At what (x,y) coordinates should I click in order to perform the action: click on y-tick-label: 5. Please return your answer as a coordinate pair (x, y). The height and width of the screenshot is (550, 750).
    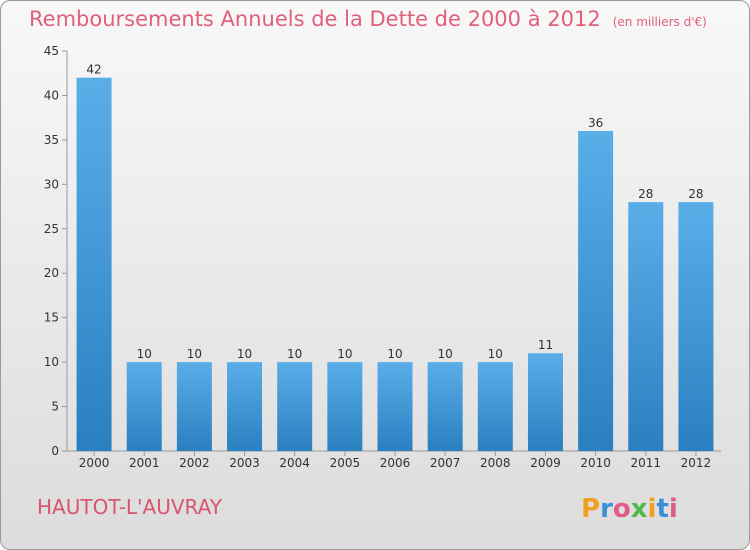
    Looking at the image, I should click on (55, 407).